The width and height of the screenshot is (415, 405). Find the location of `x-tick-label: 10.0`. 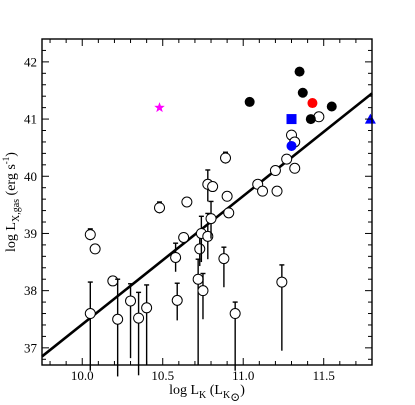

x-tick-label: 10.0 is located at coordinates (82, 375).